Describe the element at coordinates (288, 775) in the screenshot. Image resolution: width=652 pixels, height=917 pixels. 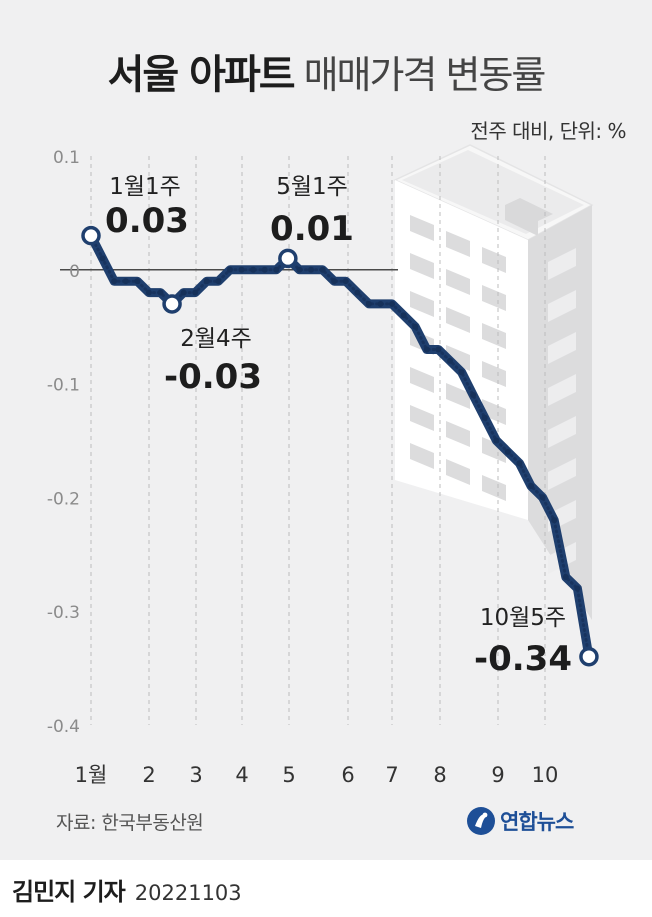
I see `x-tick-label: 5` at that location.